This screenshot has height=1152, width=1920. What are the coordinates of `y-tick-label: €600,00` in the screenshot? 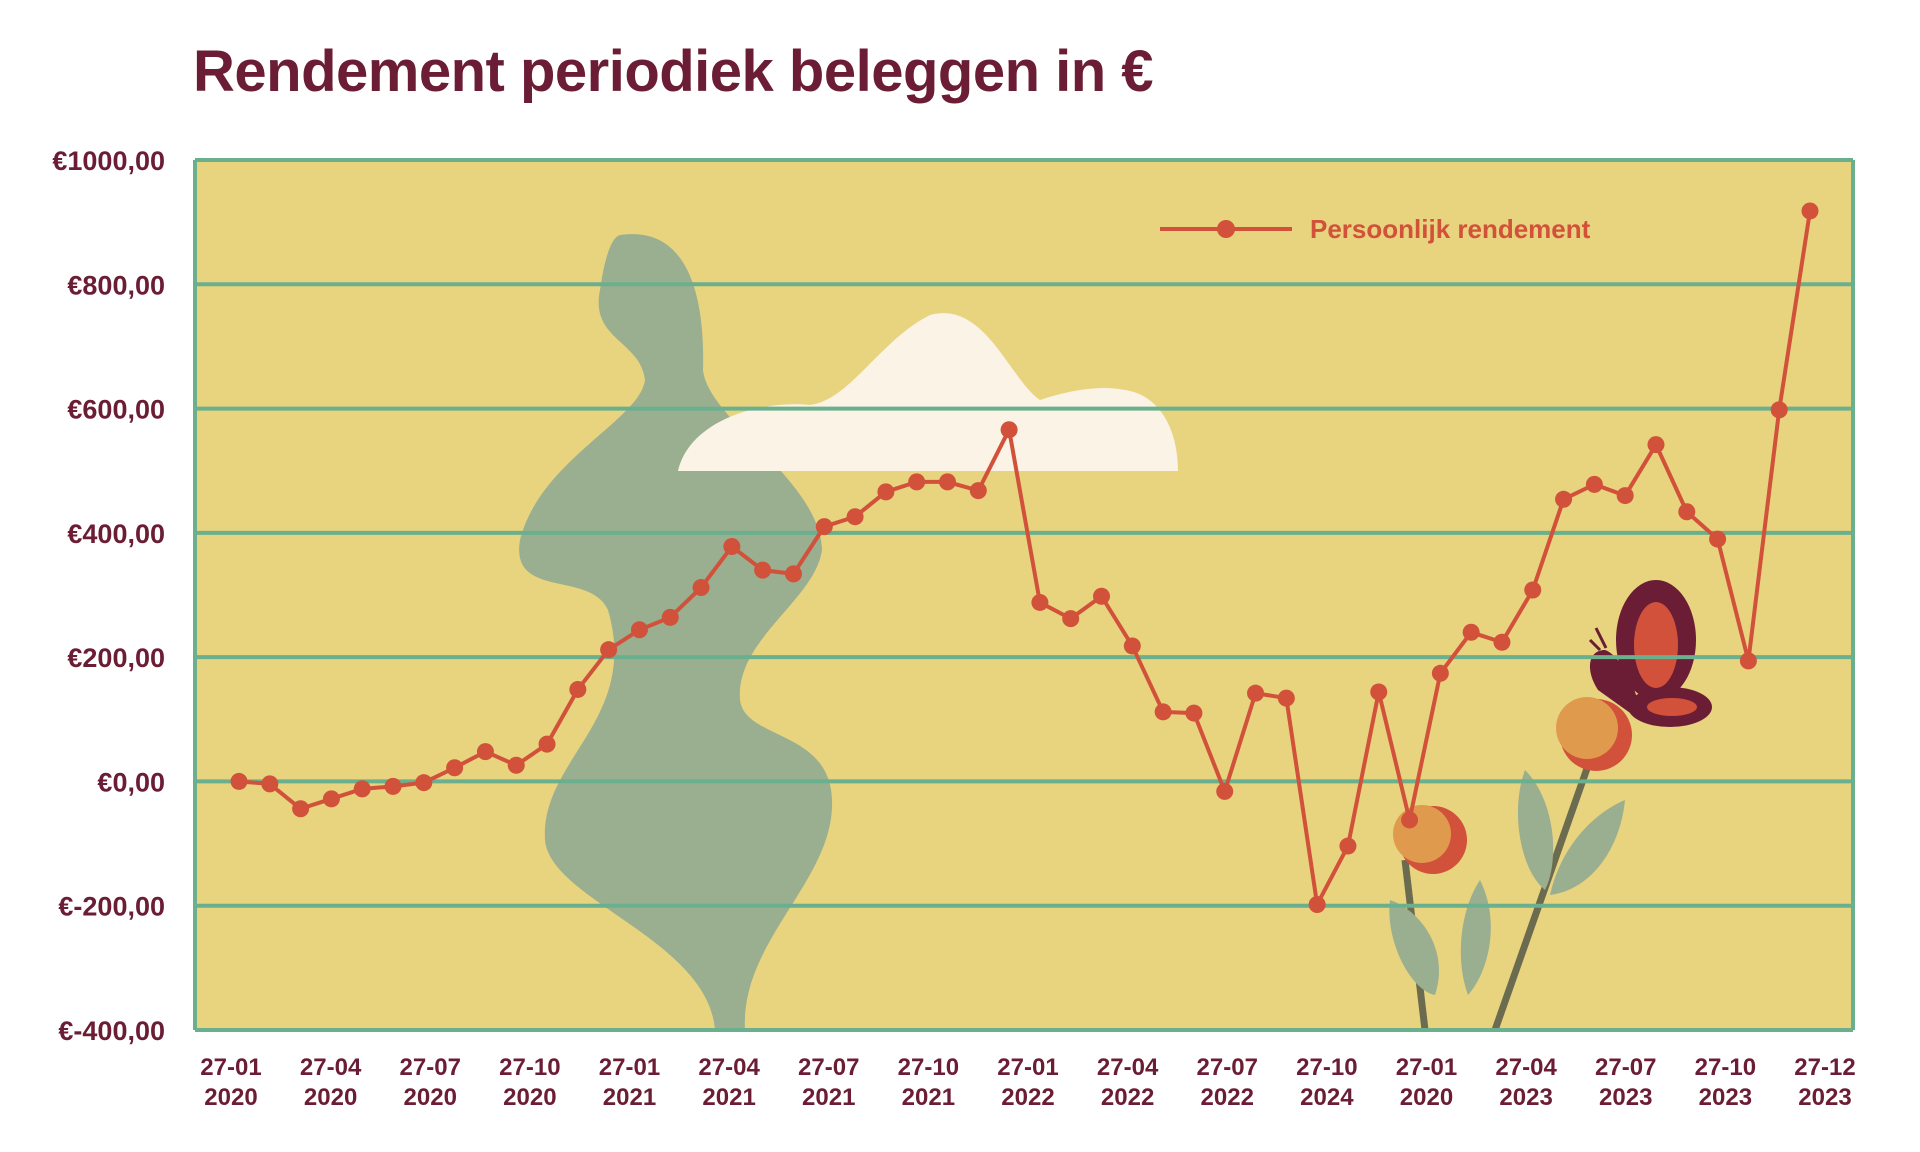 It's located at (116, 410).